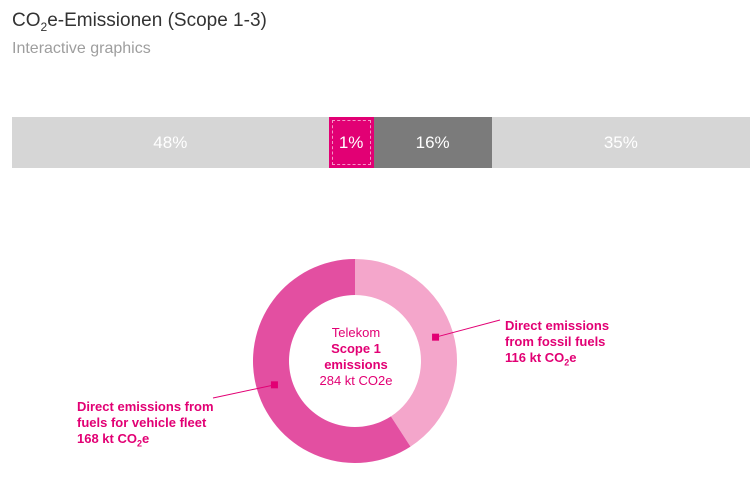 The image size is (750, 504). What do you see at coordinates (541, 359) in the screenshot?
I see `slice-value-fossil: 116 kt CO2e` at bounding box center [541, 359].